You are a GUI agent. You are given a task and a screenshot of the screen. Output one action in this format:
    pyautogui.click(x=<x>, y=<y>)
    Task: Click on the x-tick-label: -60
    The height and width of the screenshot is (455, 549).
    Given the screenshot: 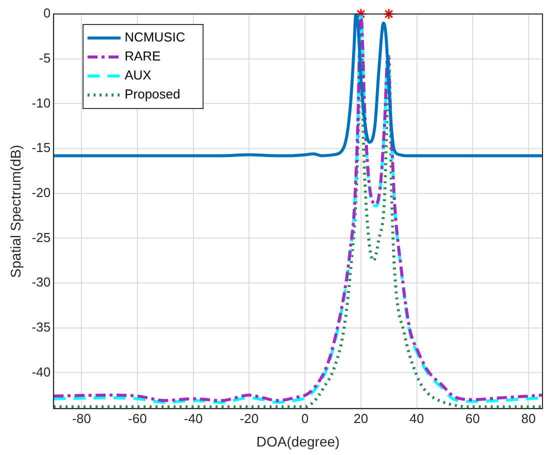 What is the action you would take?
    pyautogui.click(x=137, y=418)
    